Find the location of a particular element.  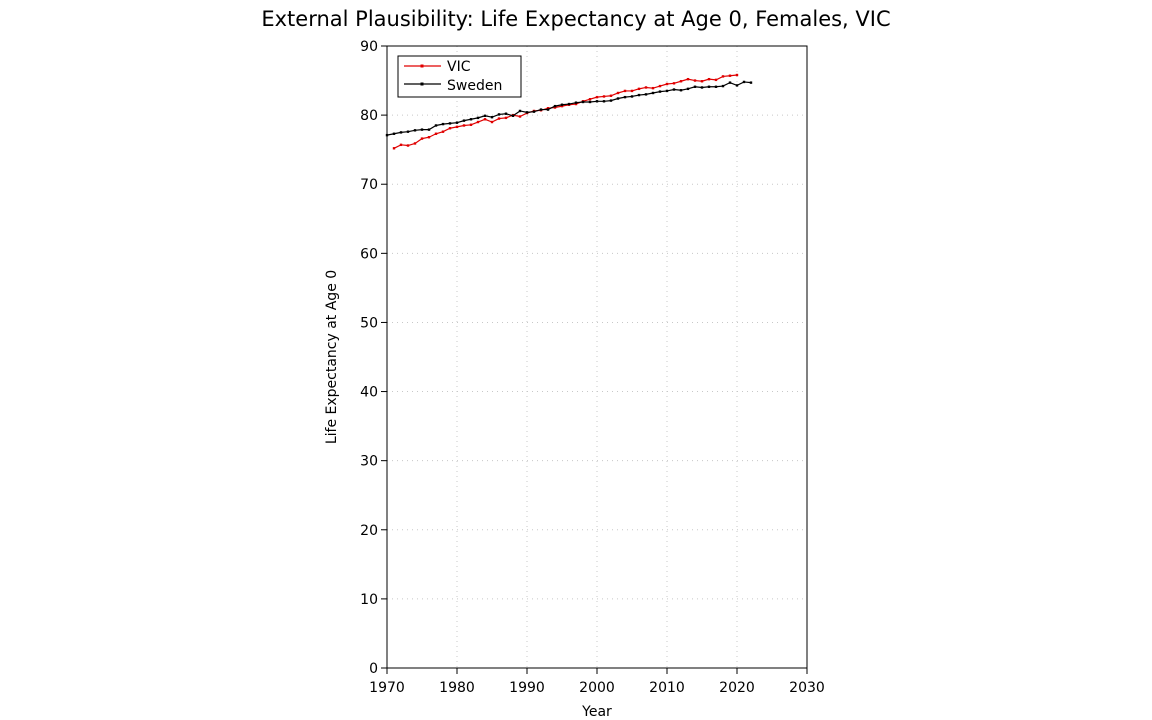

y-axis: 0 10 20 30 40 50 60 70 80 90 is located at coordinates (373, 358).